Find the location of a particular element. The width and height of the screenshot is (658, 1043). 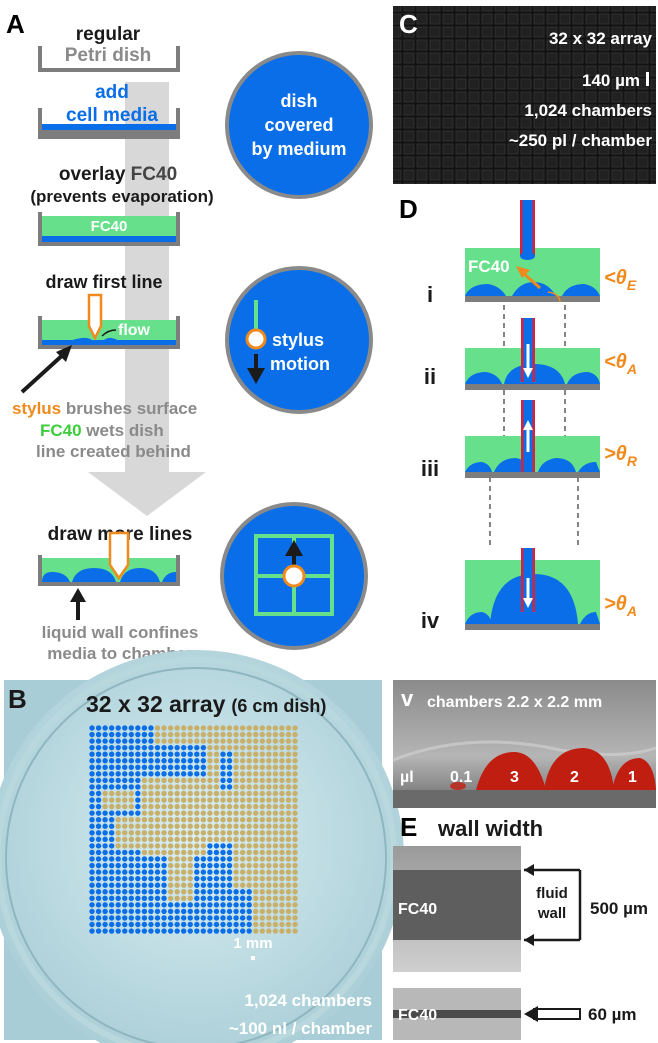

c-line1: 32 x 32 array is located at coordinates (601, 38).